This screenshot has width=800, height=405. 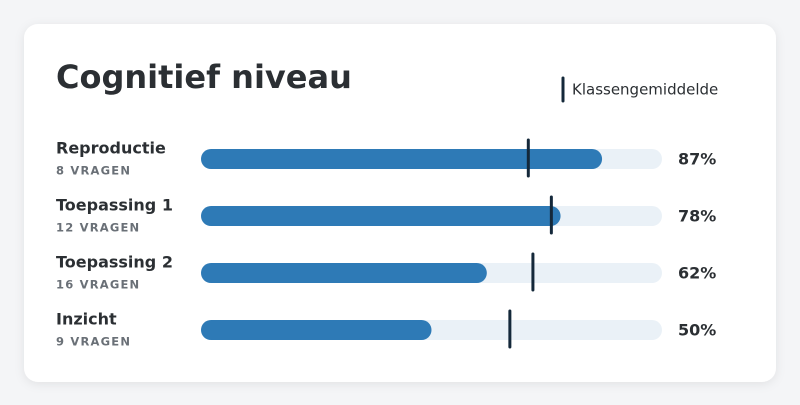 What do you see at coordinates (111, 148) in the screenshot?
I see `category-label: Reproductie` at bounding box center [111, 148].